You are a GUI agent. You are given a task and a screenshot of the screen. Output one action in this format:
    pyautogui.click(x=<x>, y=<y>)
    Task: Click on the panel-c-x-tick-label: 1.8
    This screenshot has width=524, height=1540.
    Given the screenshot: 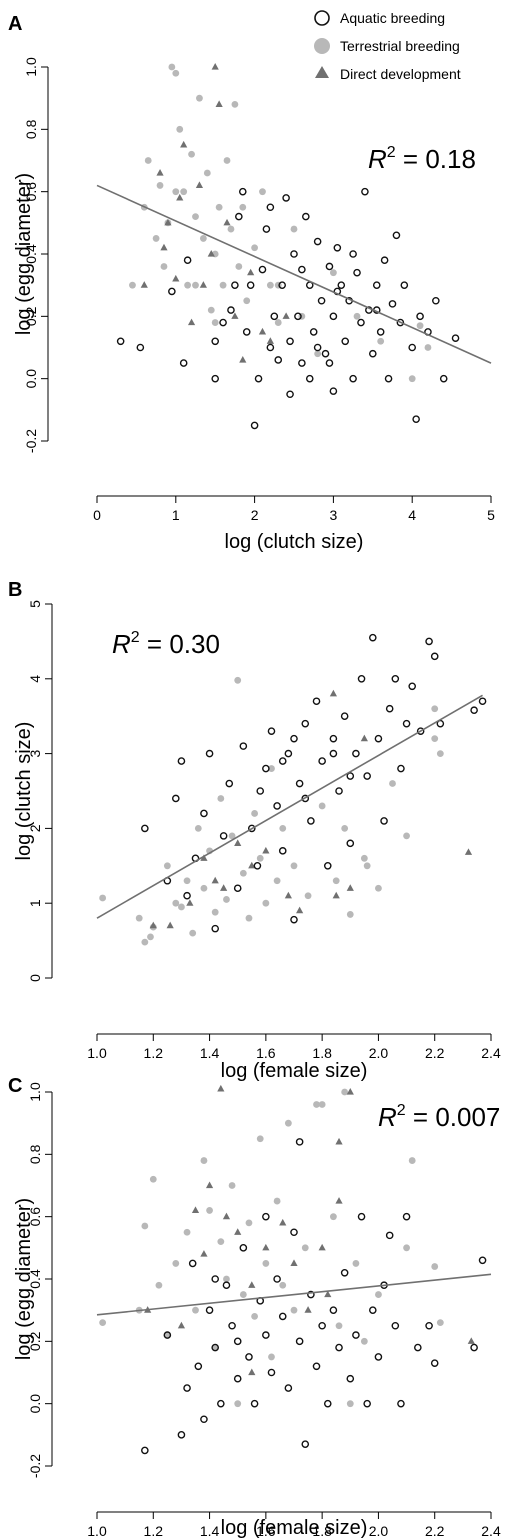 What is the action you would take?
    pyautogui.click(x=322, y=1531)
    